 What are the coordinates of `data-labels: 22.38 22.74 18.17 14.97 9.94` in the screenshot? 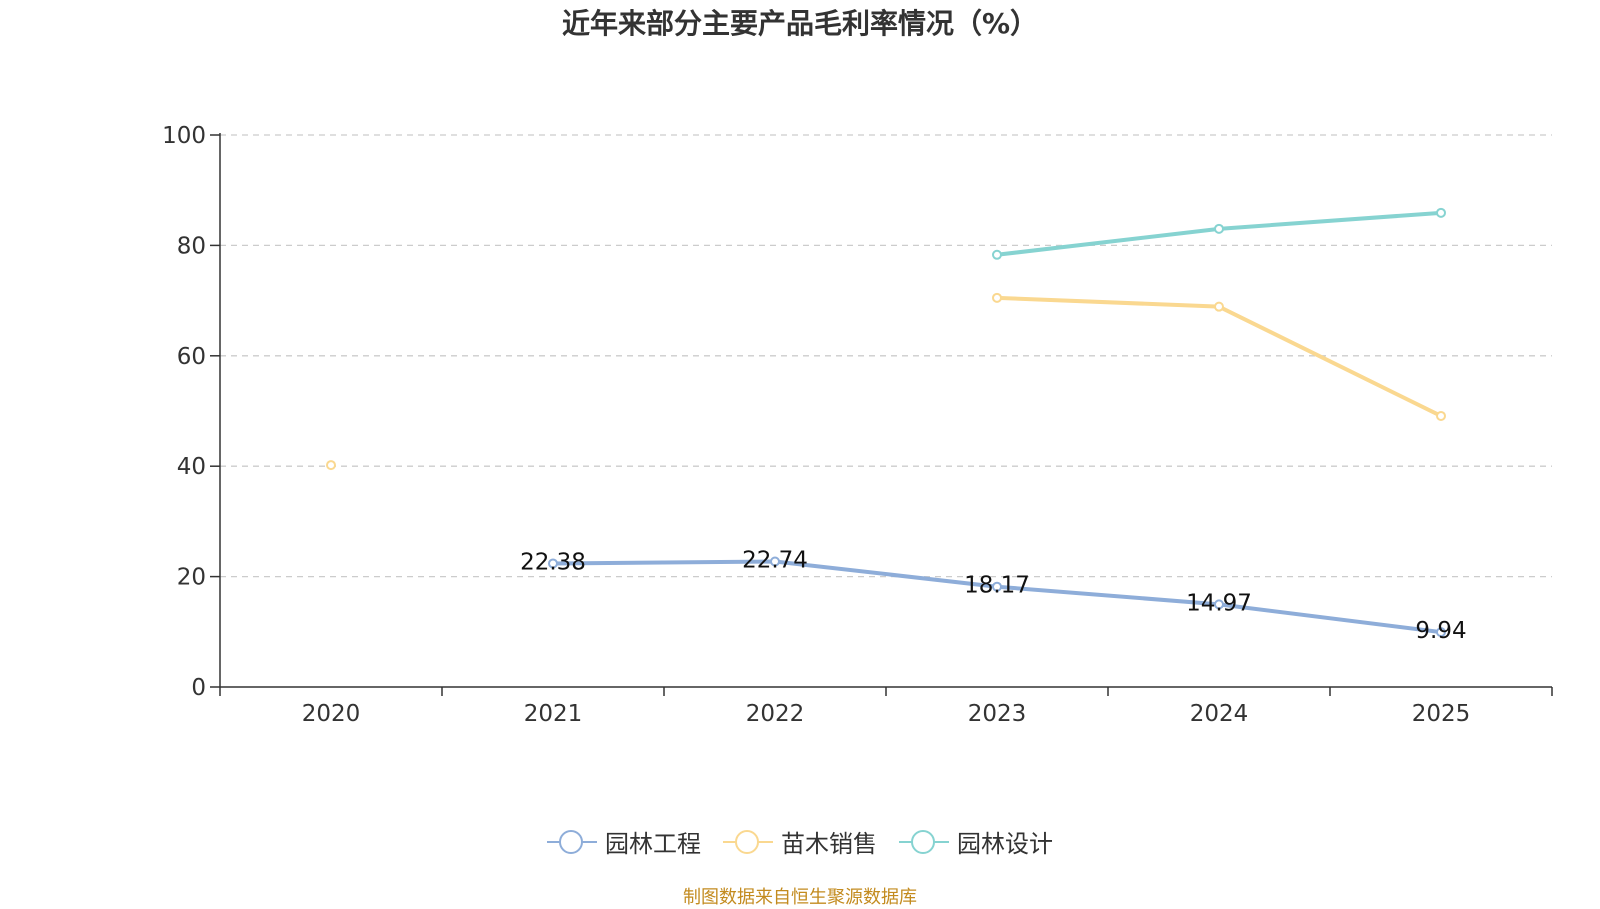 It's located at (993, 595).